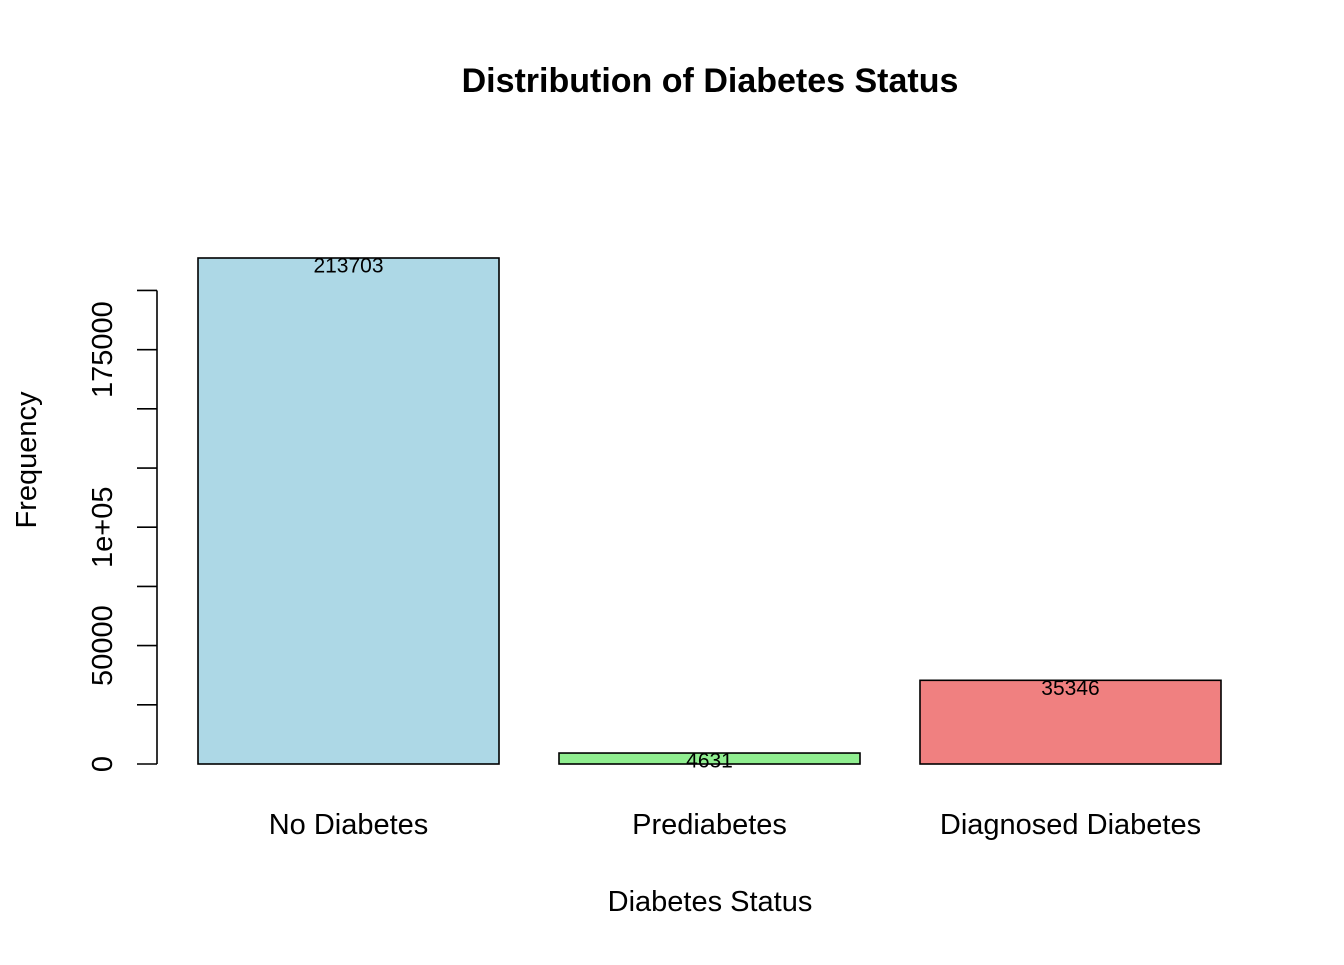 The width and height of the screenshot is (1344, 965). Describe the element at coordinates (27, 460) in the screenshot. I see `y-axis-label: Frequency` at that location.